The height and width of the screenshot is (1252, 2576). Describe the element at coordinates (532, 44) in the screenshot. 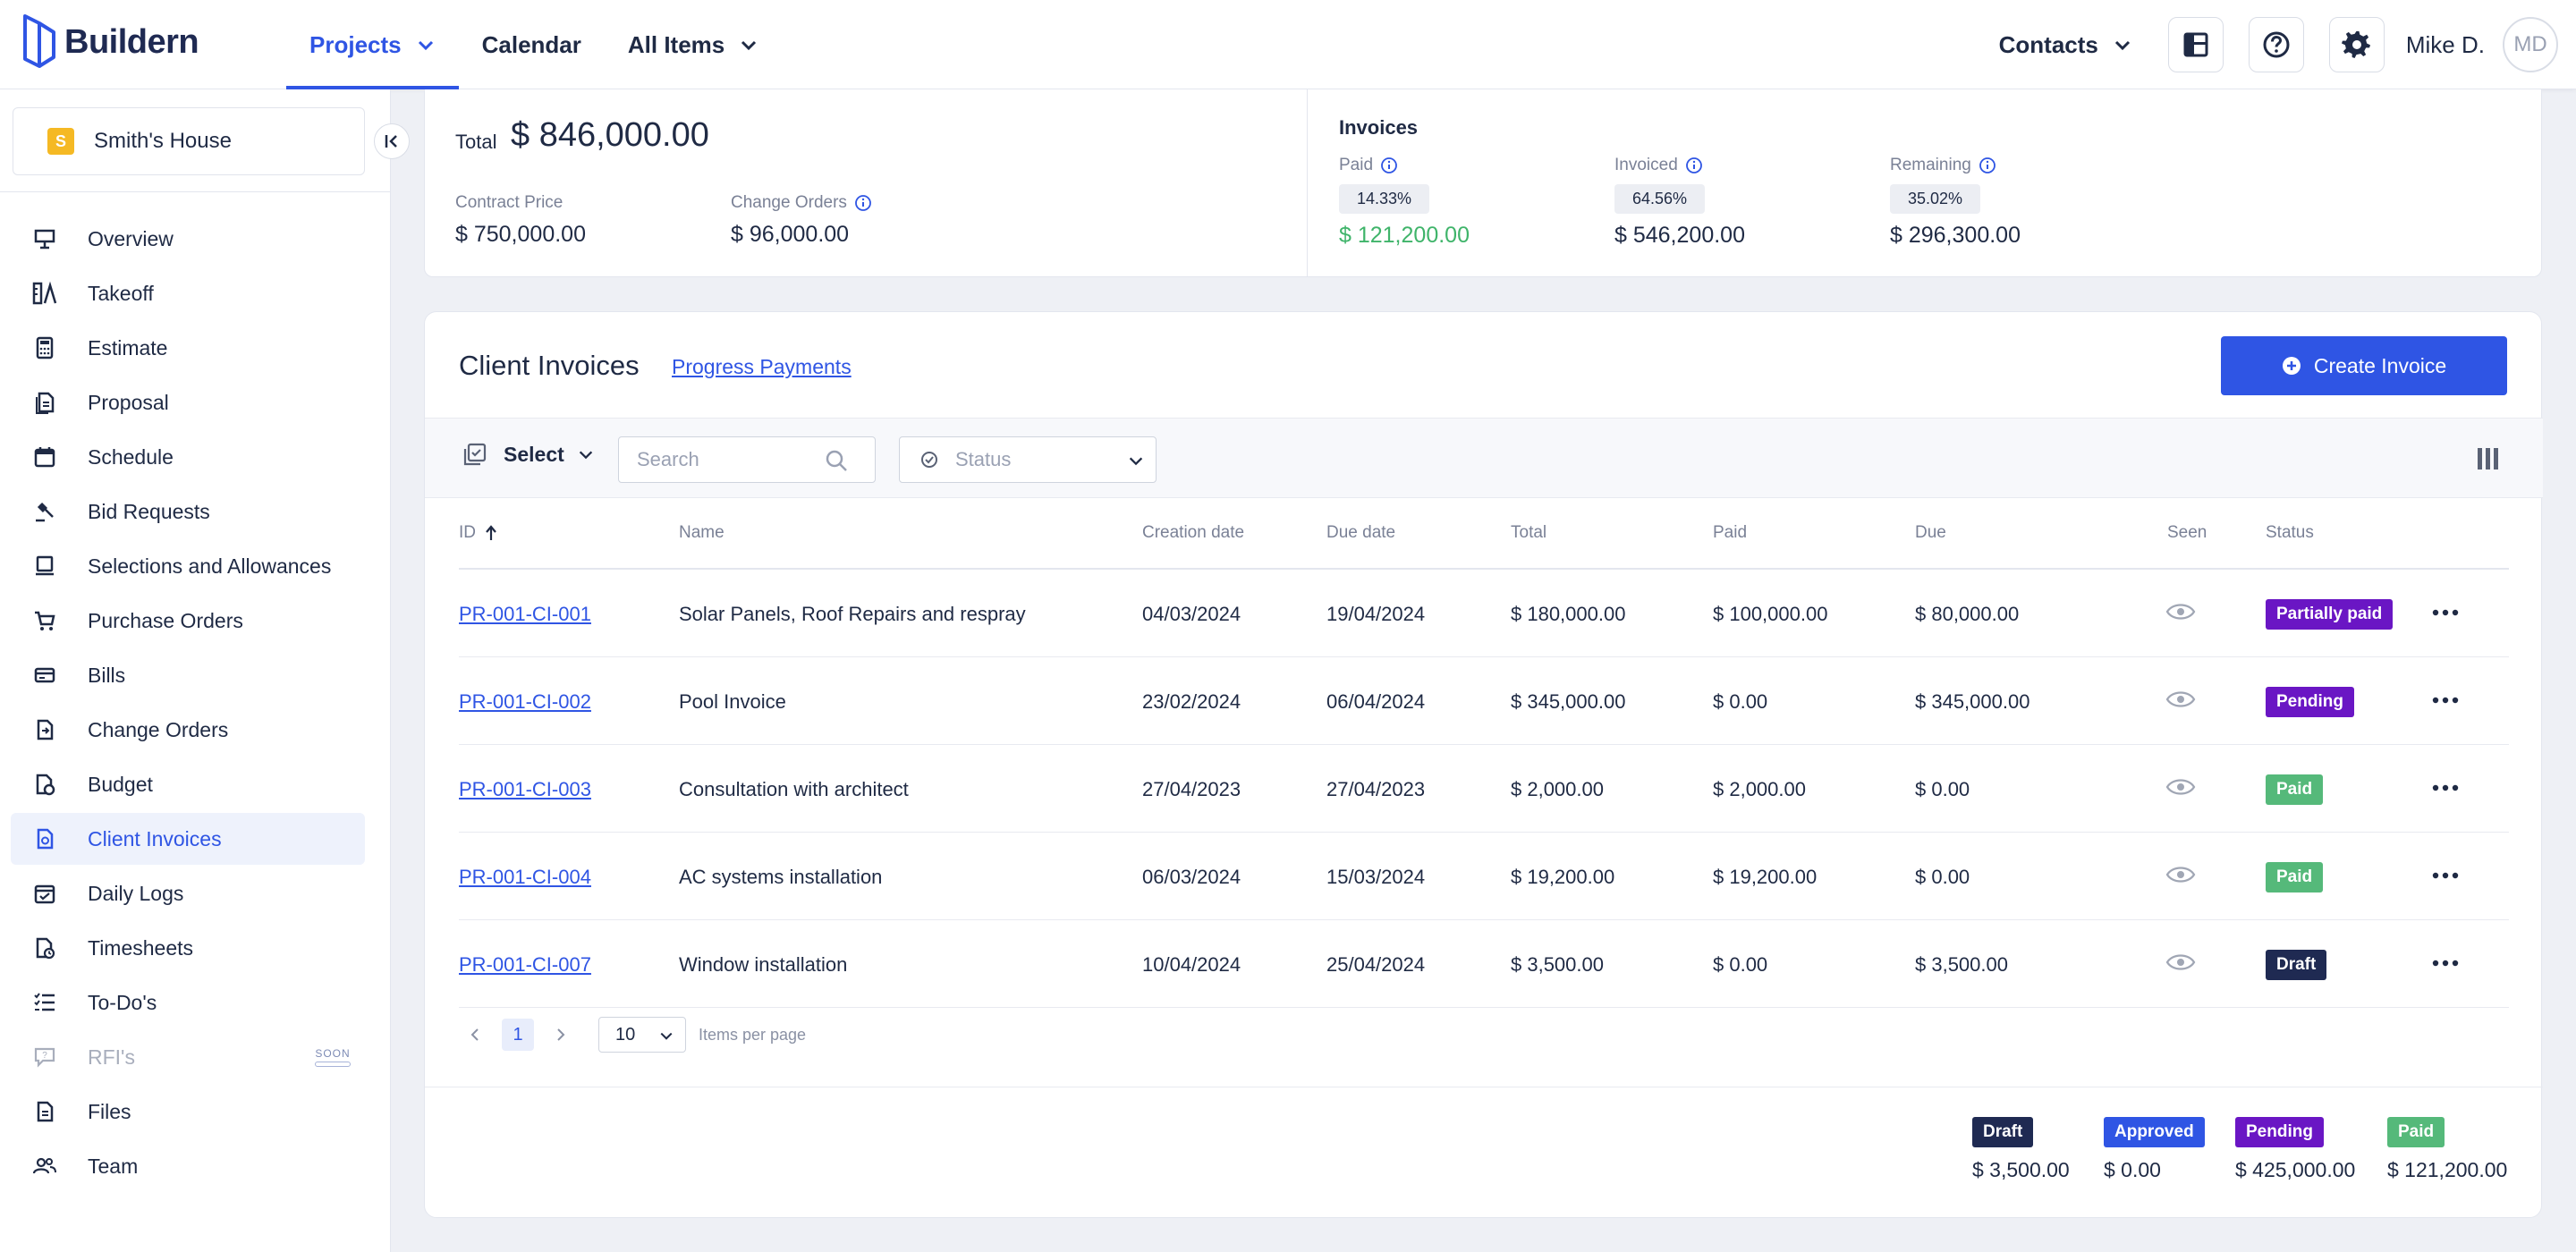

I see `nav-calendar: Calendar` at that location.